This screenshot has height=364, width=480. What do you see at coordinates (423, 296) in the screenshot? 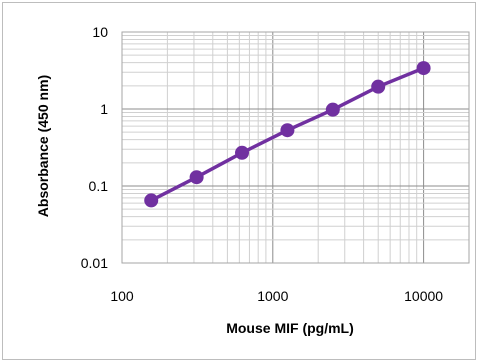
I see `x-tick-label: 10000` at bounding box center [423, 296].